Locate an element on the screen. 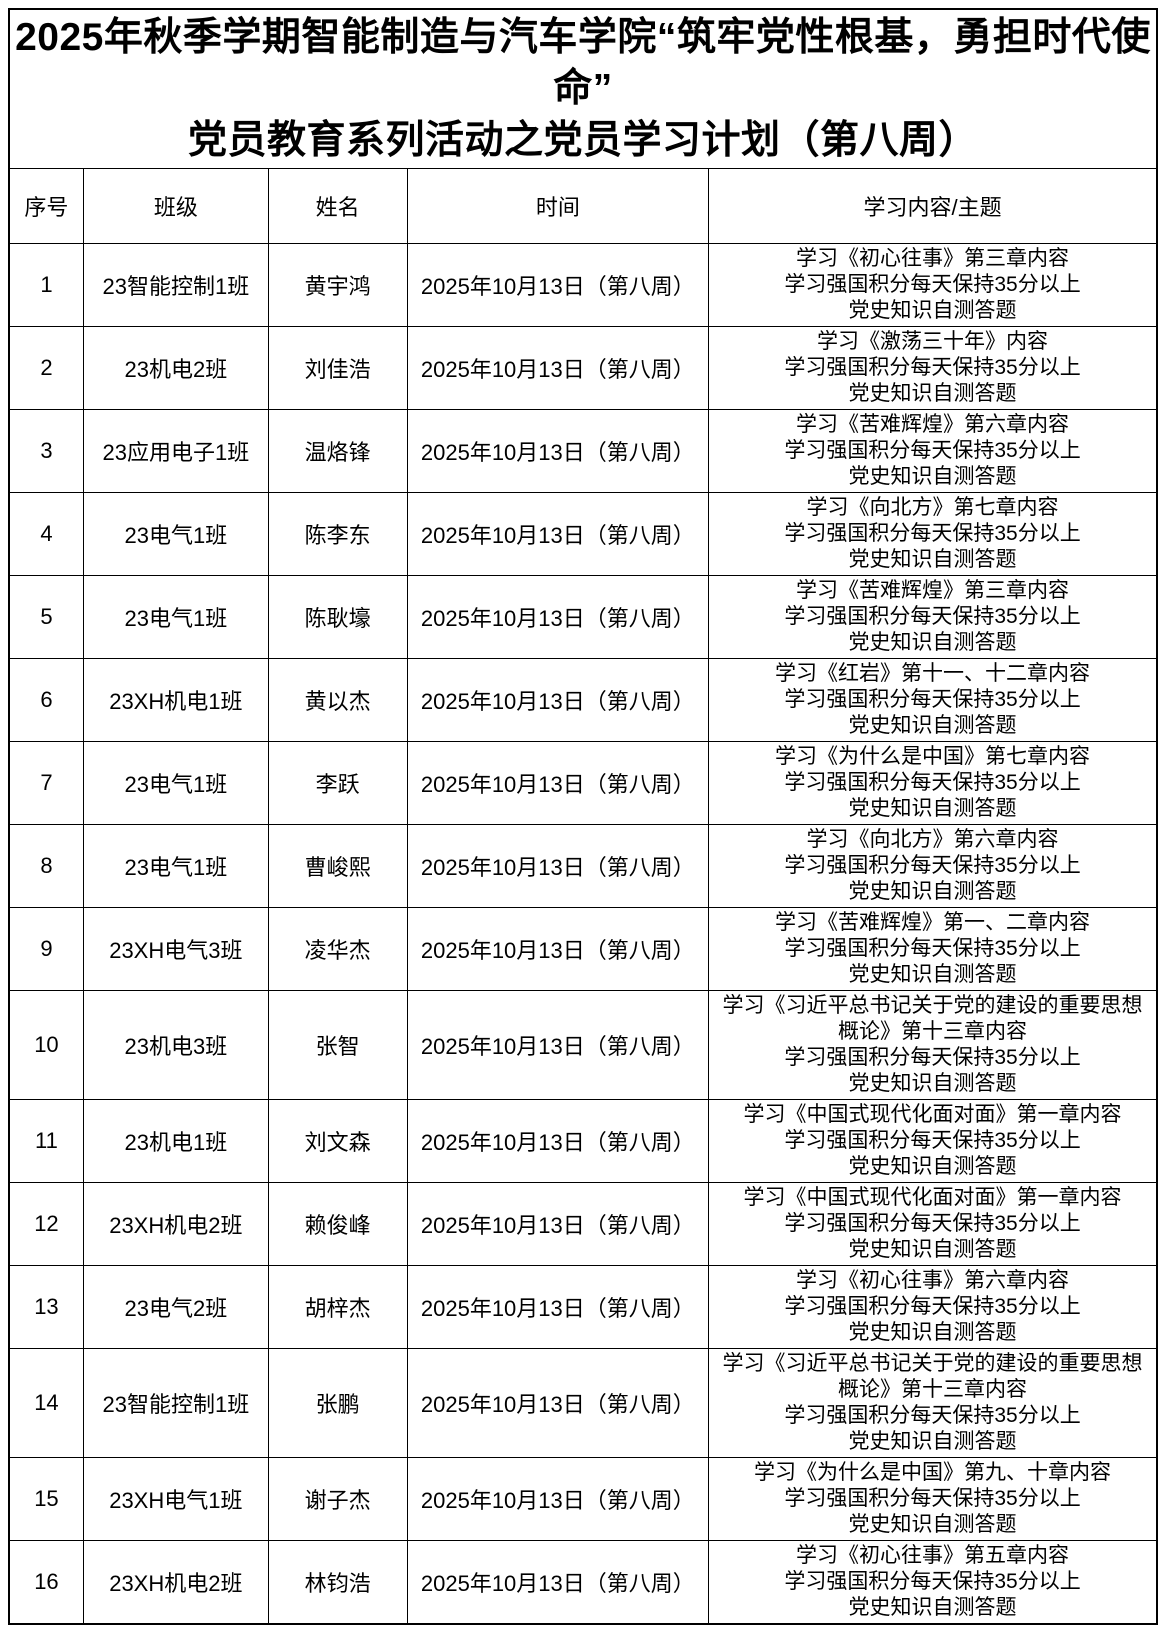  class-cell: 23应用电子1班 is located at coordinates (175, 451).